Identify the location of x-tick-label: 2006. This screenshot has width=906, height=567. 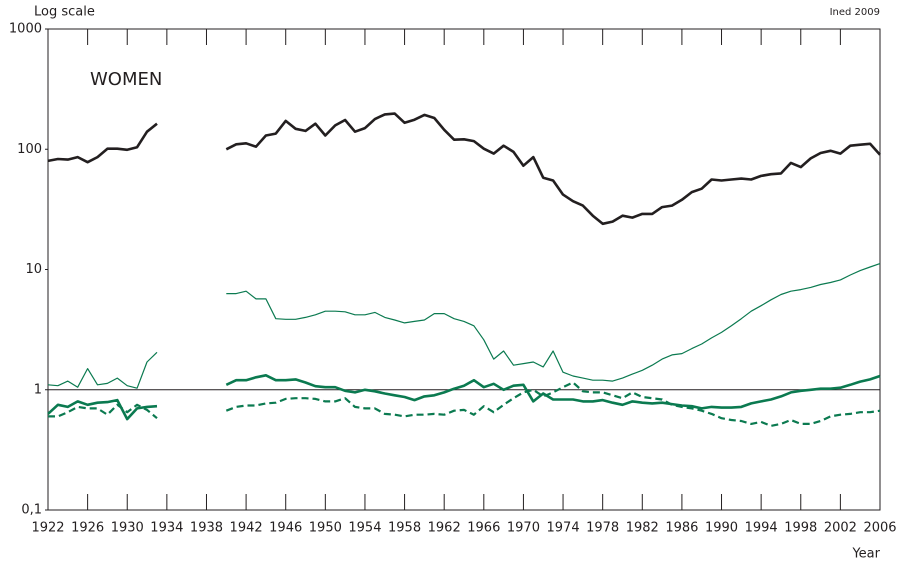
(879, 528).